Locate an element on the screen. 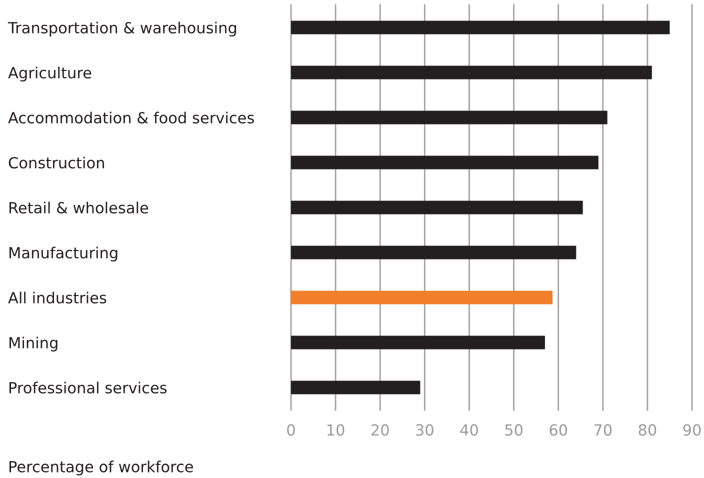 The height and width of the screenshot is (478, 704). x-tick-label: 30 is located at coordinates (425, 430).